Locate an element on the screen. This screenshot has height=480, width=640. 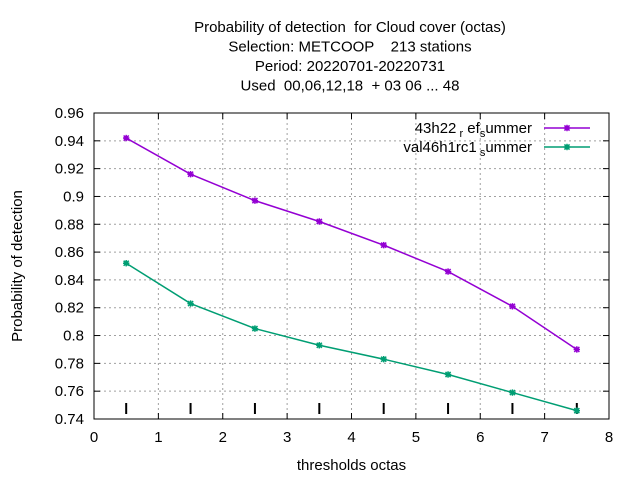
x-tick-label: 5 is located at coordinates (416, 437).